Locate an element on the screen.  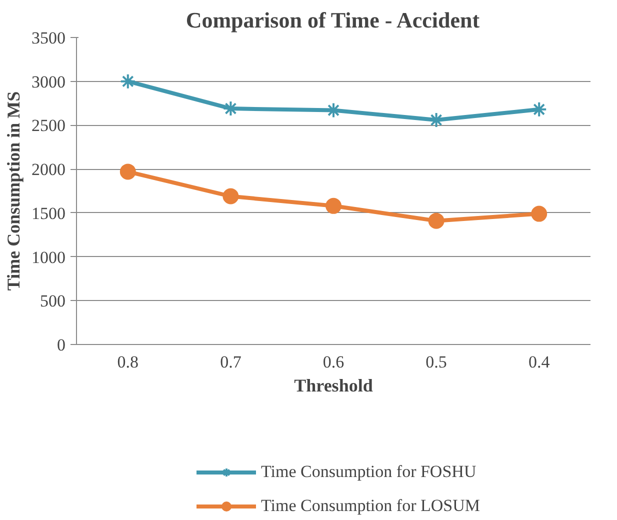
y-tick-label: 1000 is located at coordinates (49, 257).